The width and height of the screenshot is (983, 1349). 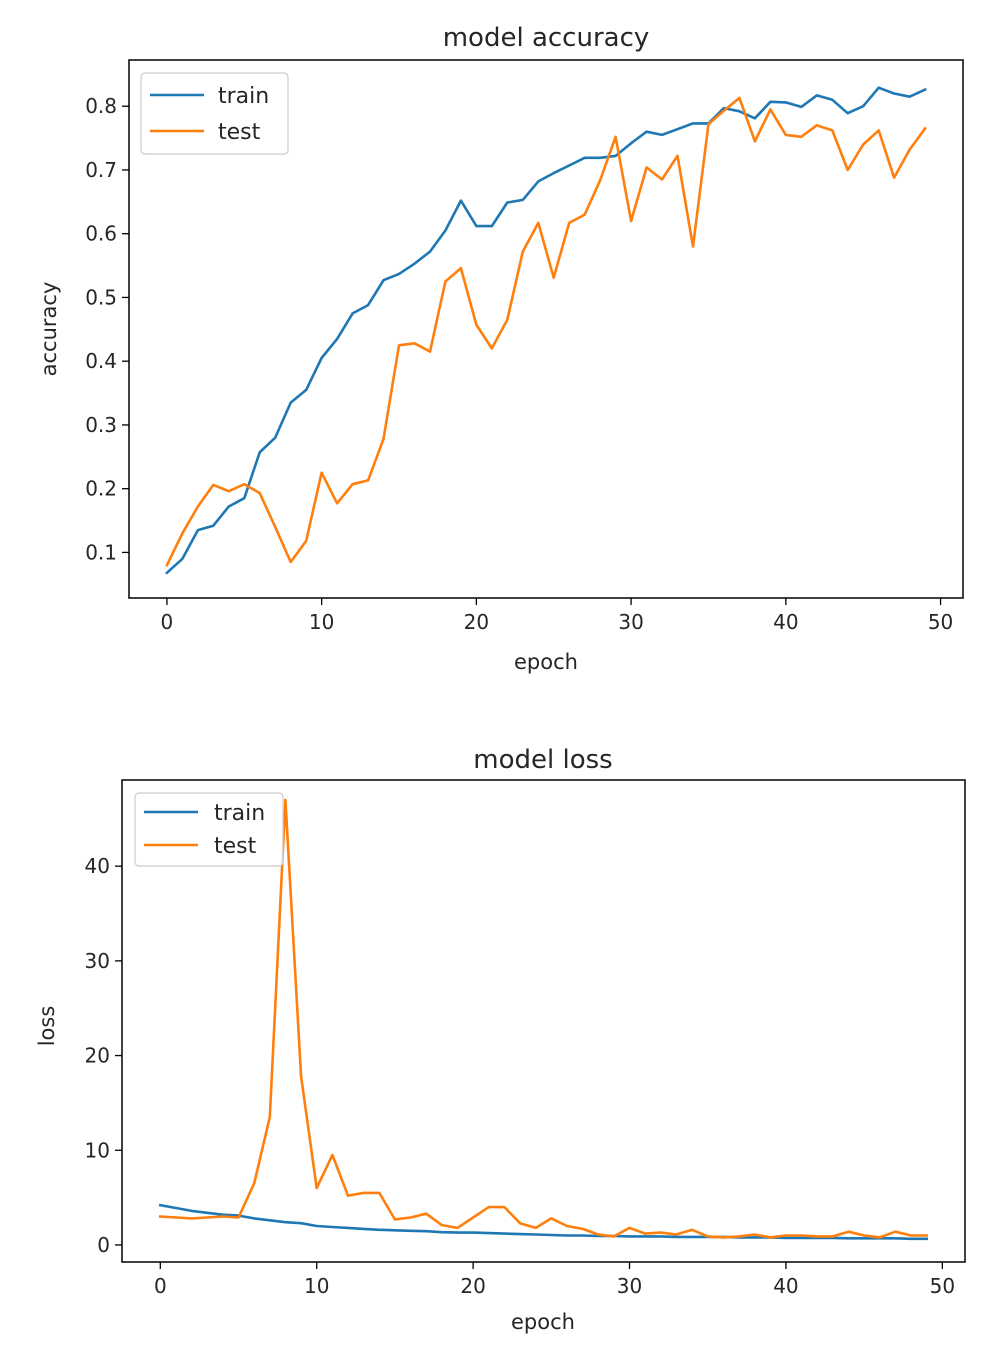 What do you see at coordinates (97, 1056) in the screenshot?
I see `loss-y-tick-label: 20` at bounding box center [97, 1056].